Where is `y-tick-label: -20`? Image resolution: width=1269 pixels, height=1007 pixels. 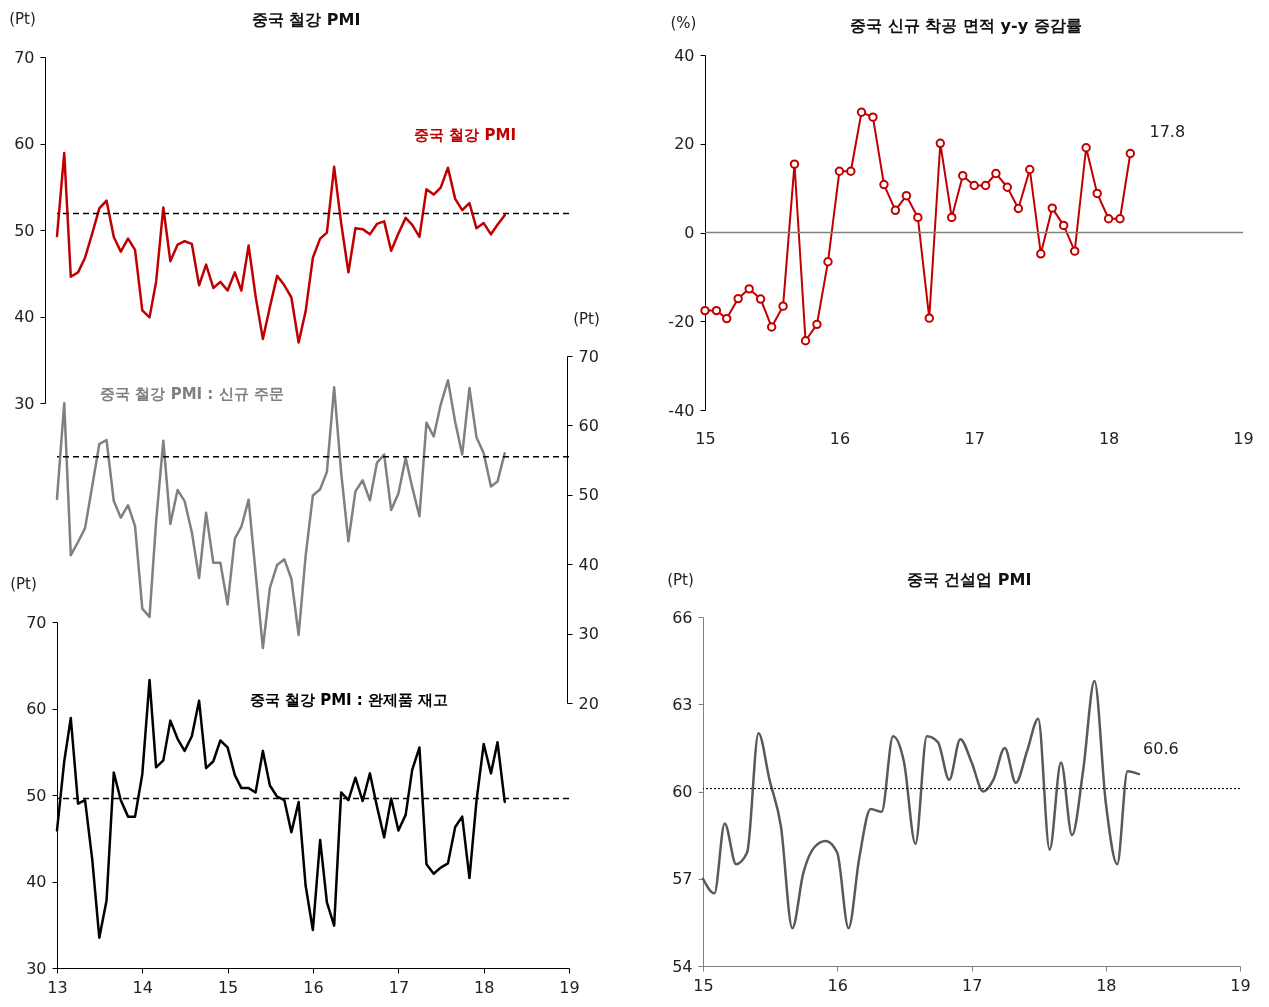
y-tick-label: -20 is located at coordinates (681, 321).